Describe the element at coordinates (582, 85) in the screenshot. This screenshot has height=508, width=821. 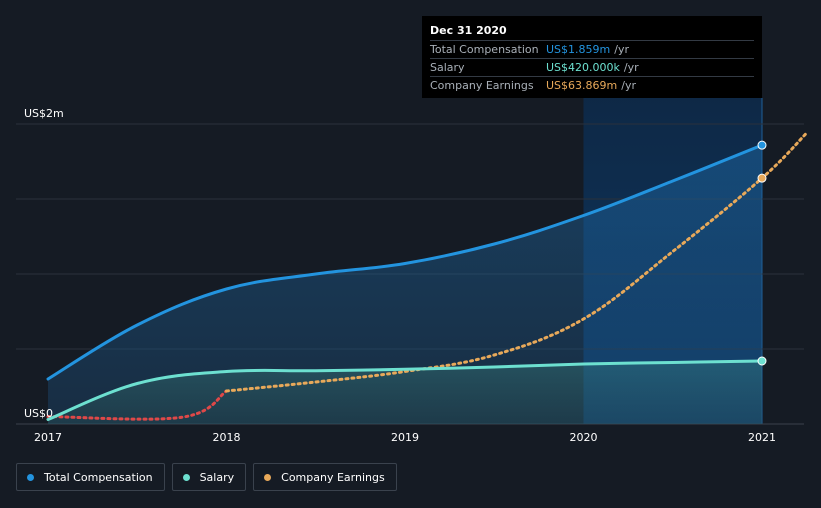
I see `tooltip-value: US$63.869m` at that location.